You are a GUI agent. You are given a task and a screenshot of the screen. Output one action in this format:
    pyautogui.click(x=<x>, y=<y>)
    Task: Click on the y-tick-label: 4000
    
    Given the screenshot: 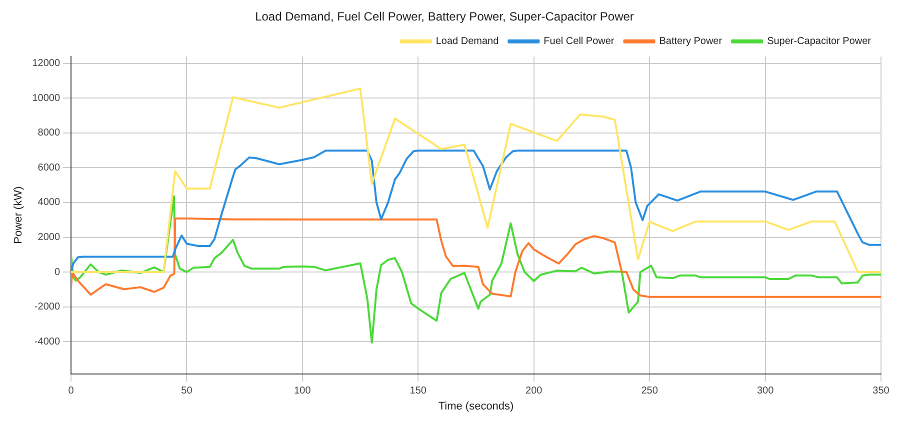 What is the action you would take?
    pyautogui.click(x=49, y=202)
    